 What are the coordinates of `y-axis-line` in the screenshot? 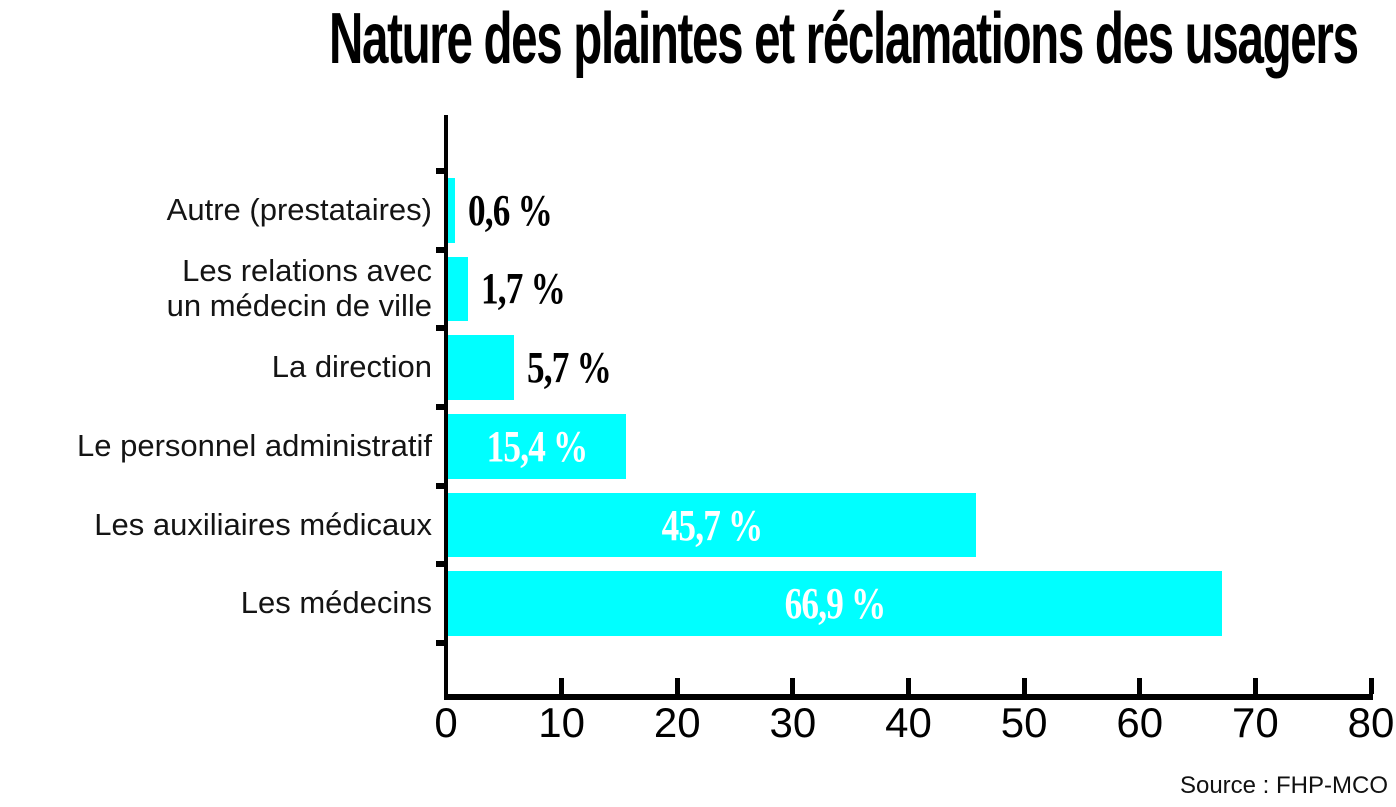 It's located at (446, 407).